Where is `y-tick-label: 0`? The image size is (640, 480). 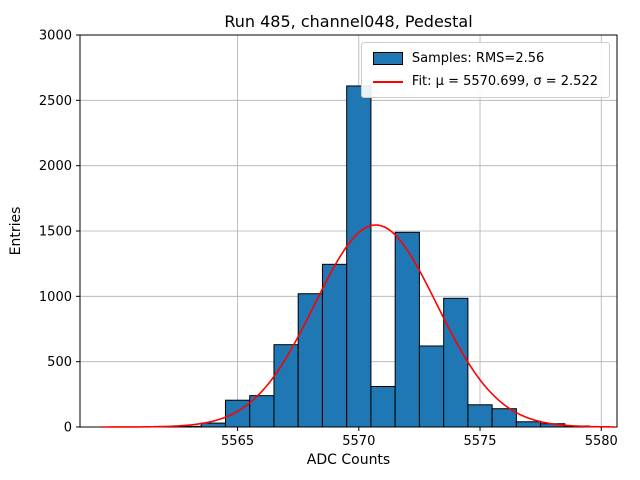
y-tick-label: 0 is located at coordinates (68, 428).